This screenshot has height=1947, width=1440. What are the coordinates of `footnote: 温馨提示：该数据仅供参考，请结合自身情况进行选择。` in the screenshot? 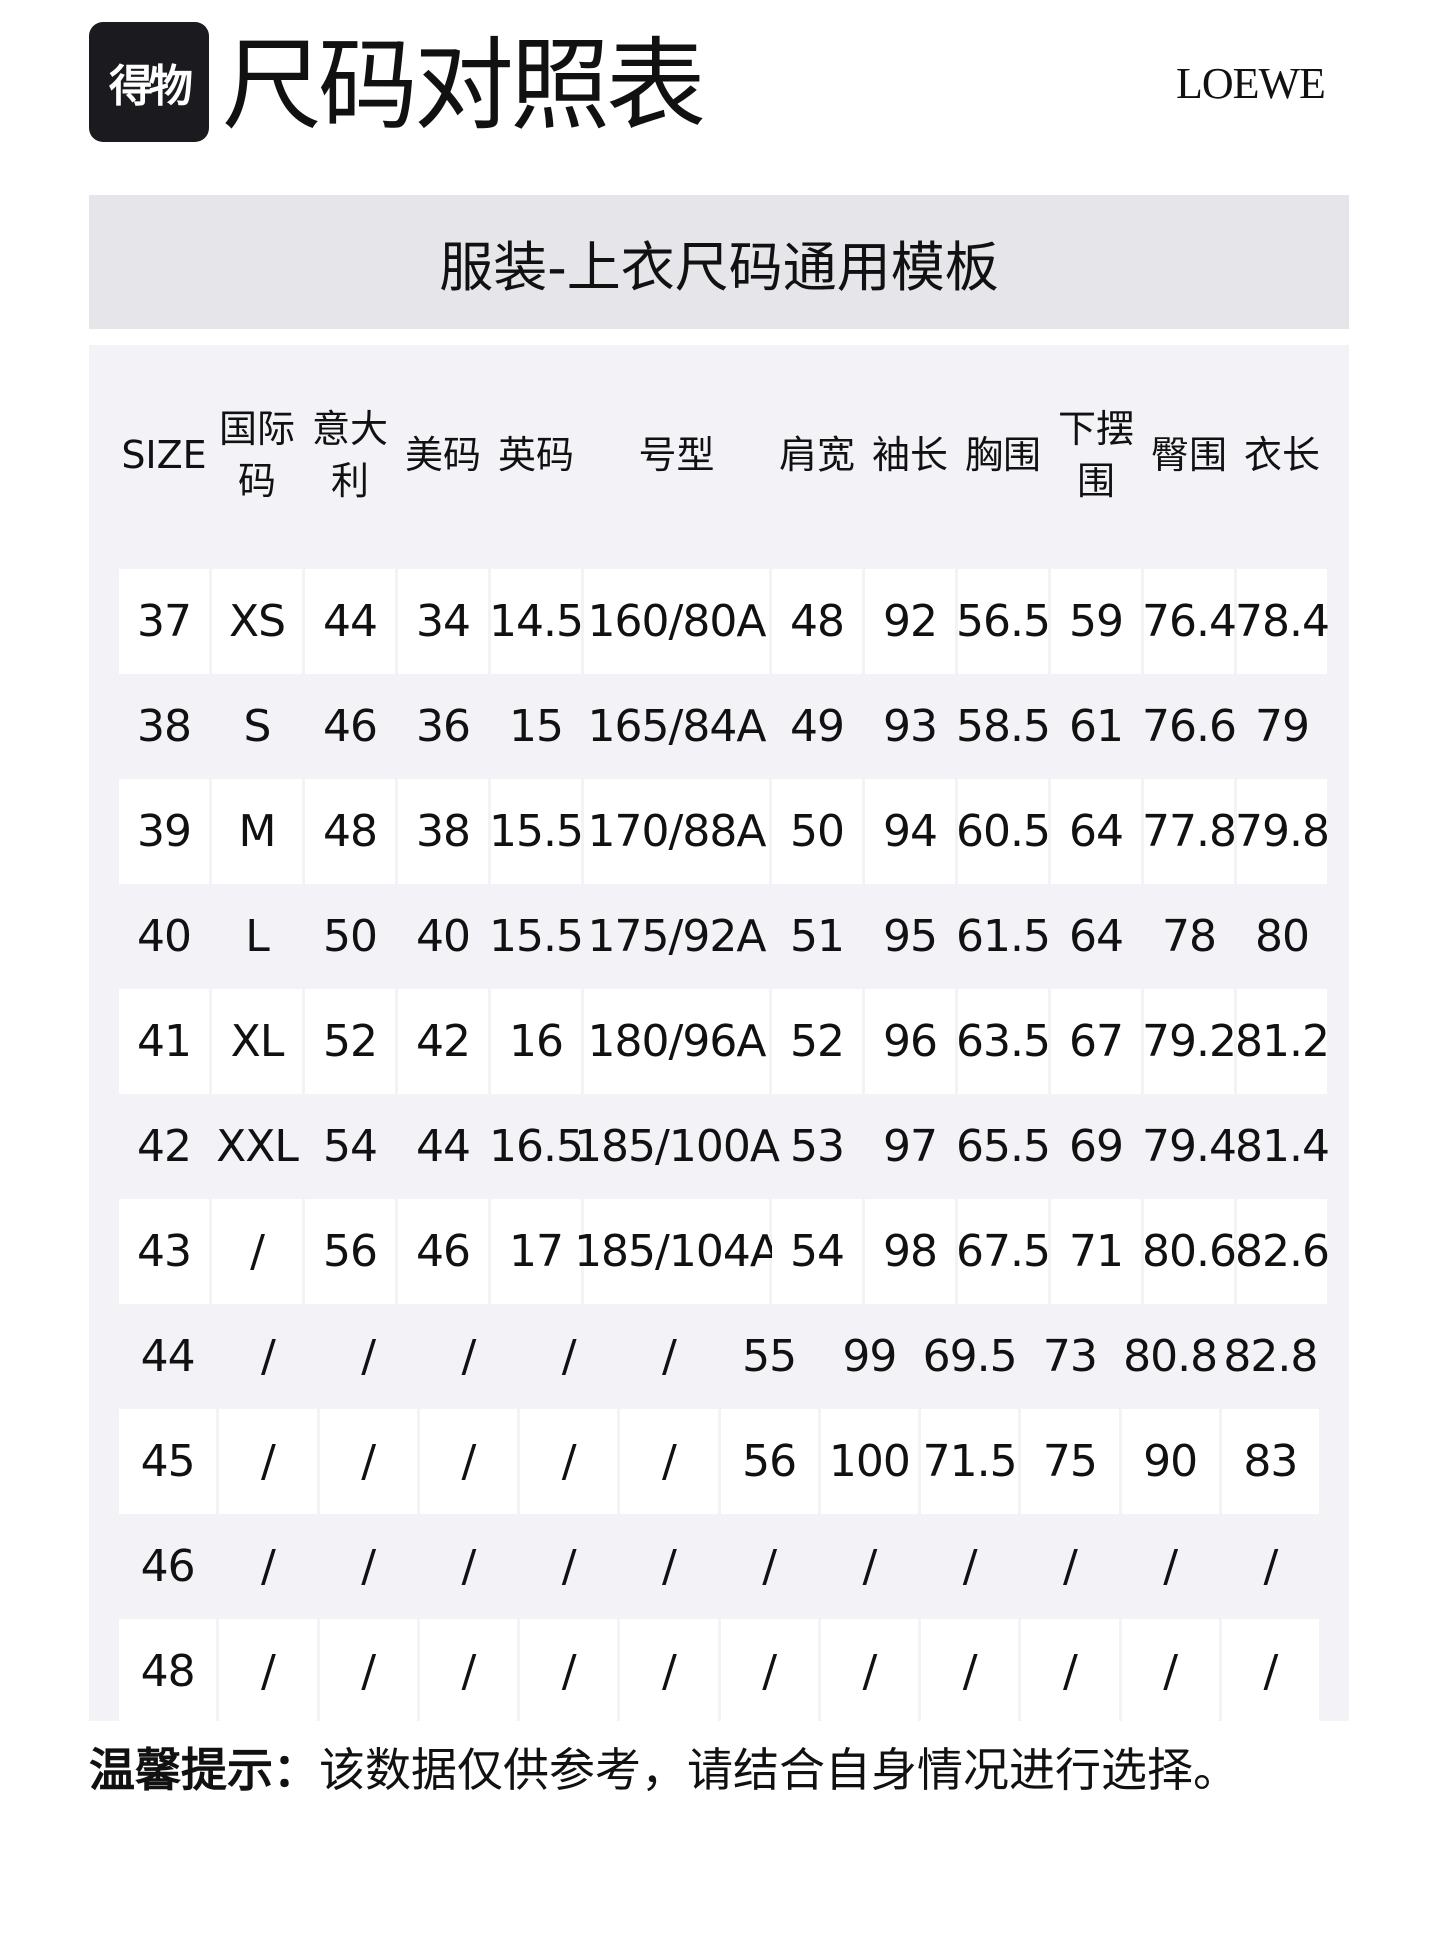 It's located at (664, 1770).